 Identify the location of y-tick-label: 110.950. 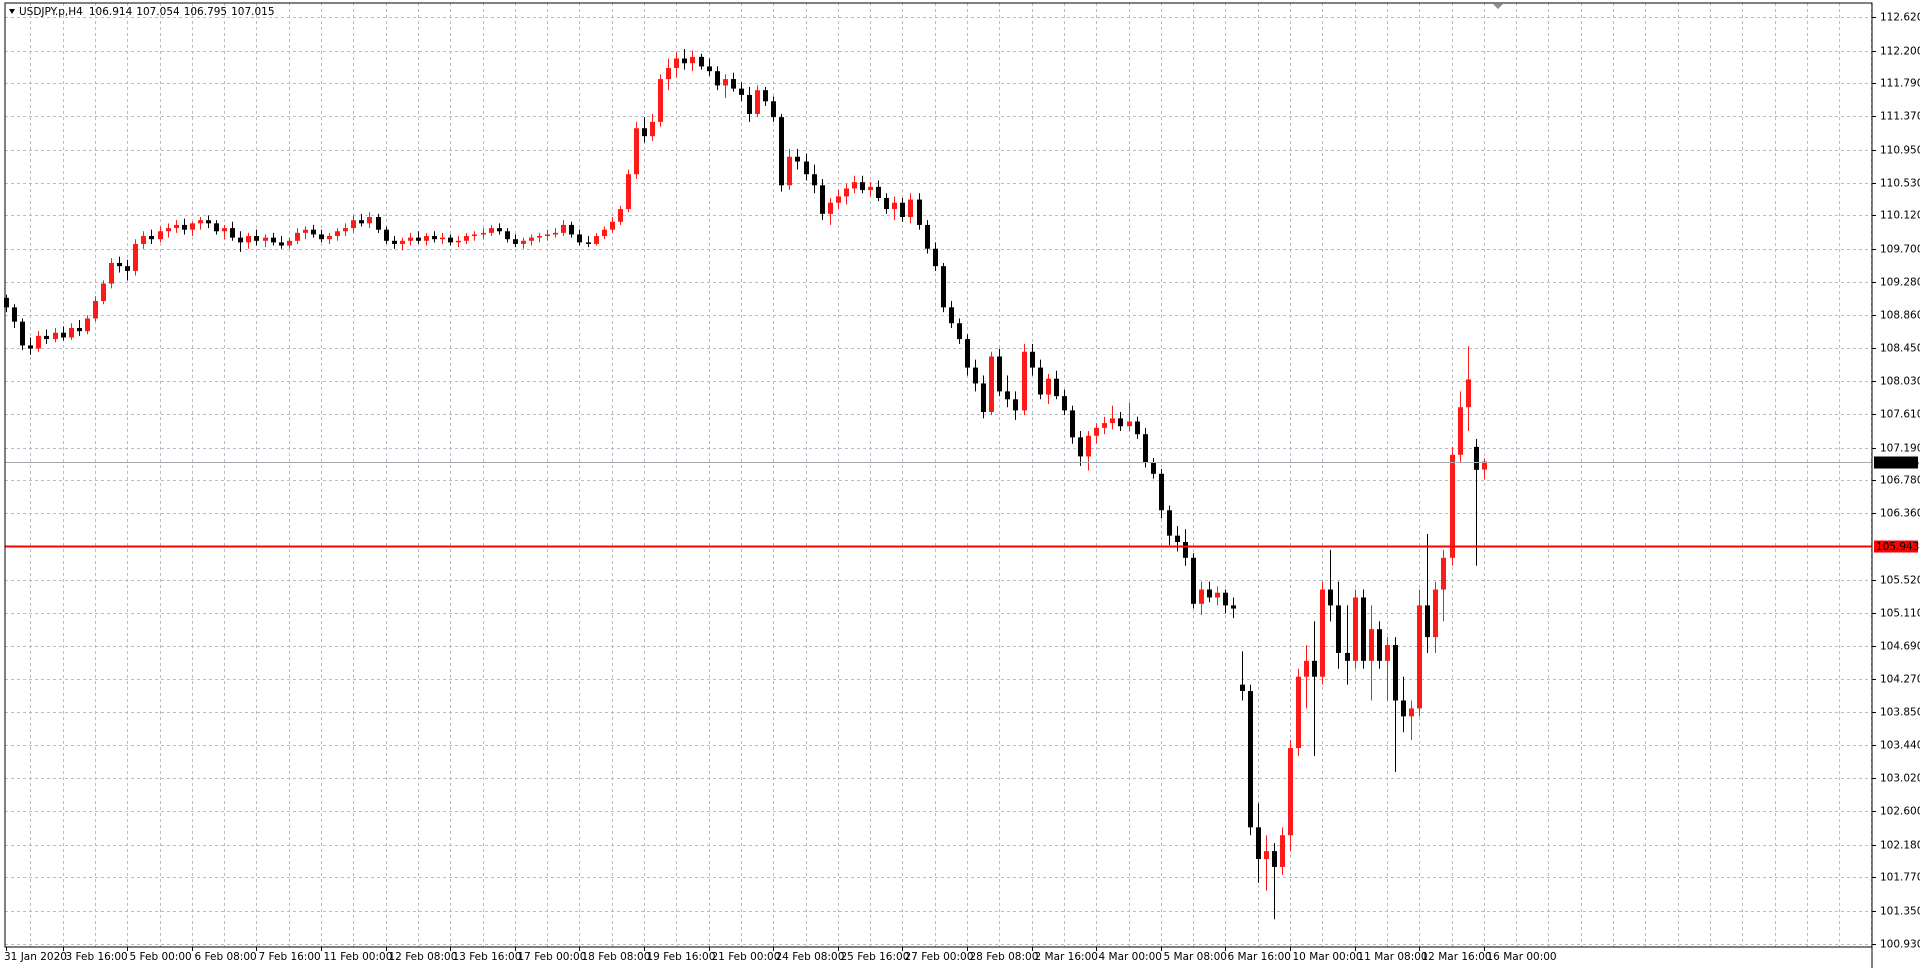
(1900, 151).